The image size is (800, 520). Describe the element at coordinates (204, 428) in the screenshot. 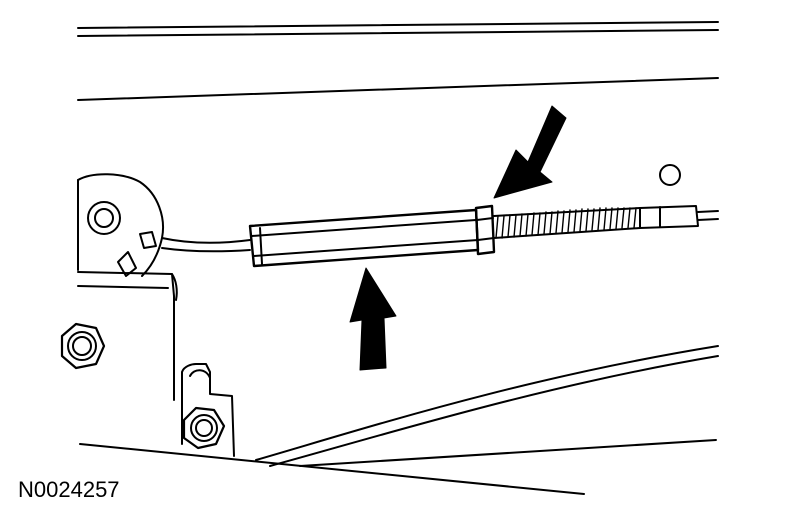

I see `bracket-bolt-lower` at that location.